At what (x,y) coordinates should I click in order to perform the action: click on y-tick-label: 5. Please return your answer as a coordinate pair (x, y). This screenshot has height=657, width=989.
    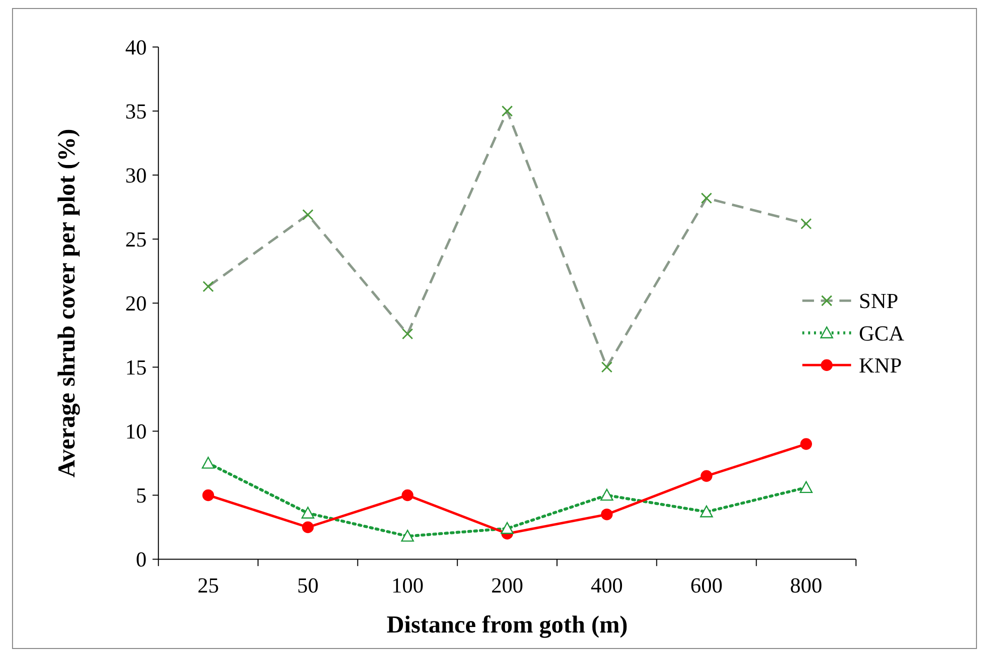
    Looking at the image, I should click on (141, 496).